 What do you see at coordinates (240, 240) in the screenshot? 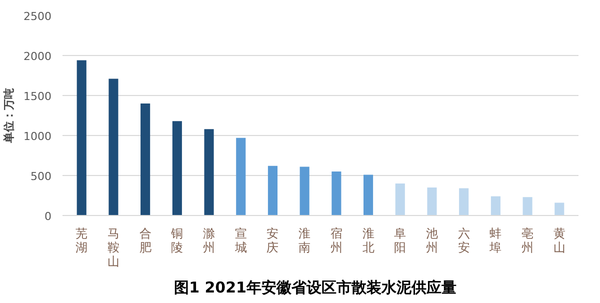
I see `x-tick-label: 宣城` at bounding box center [240, 240].